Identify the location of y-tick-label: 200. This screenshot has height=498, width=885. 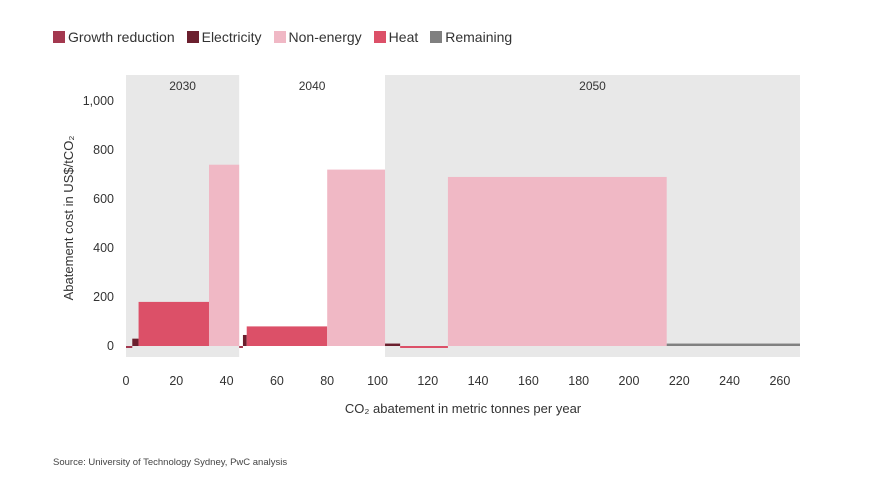
(103, 297).